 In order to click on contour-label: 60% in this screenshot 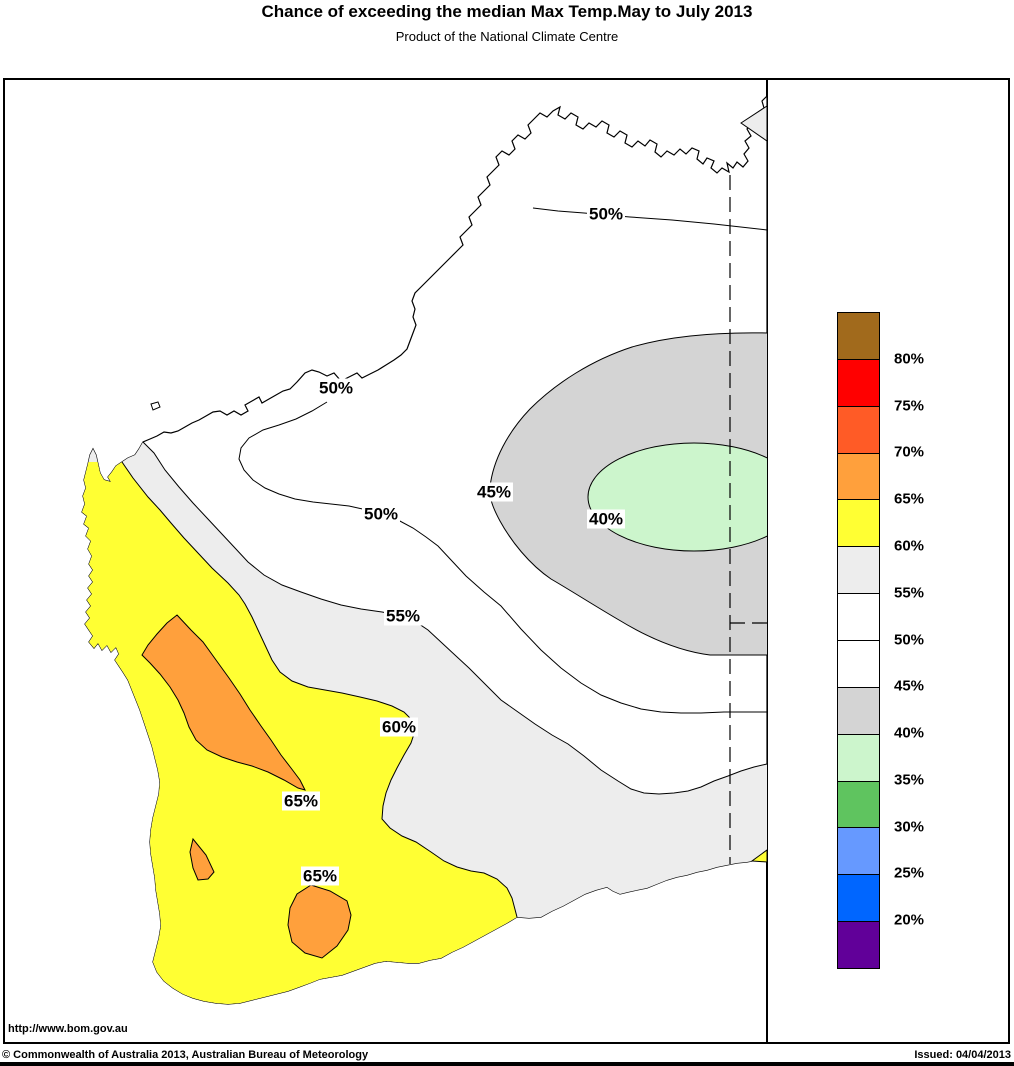, I will do `click(399, 727)`.